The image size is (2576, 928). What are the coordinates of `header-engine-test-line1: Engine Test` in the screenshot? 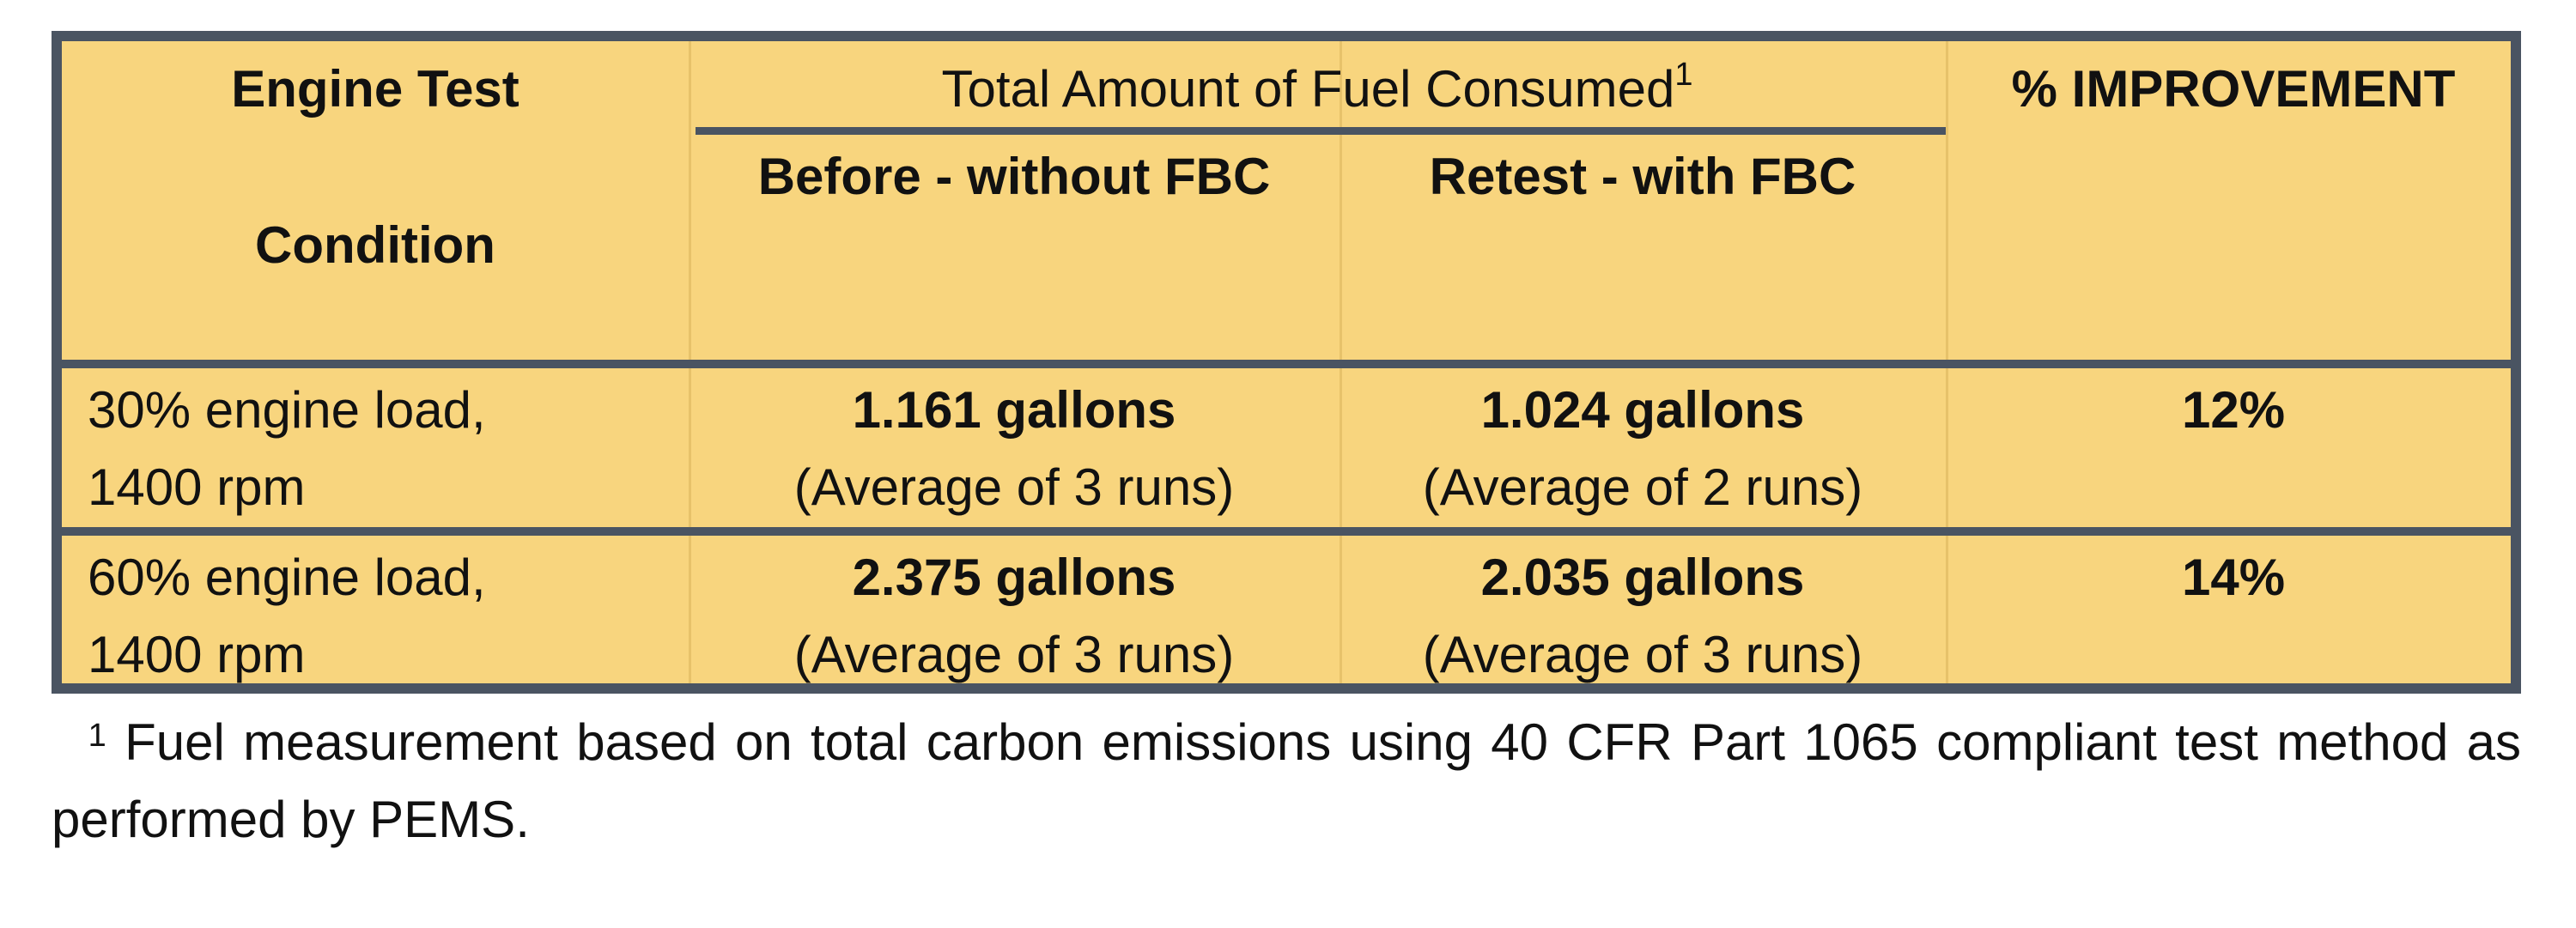 It's located at (375, 89).